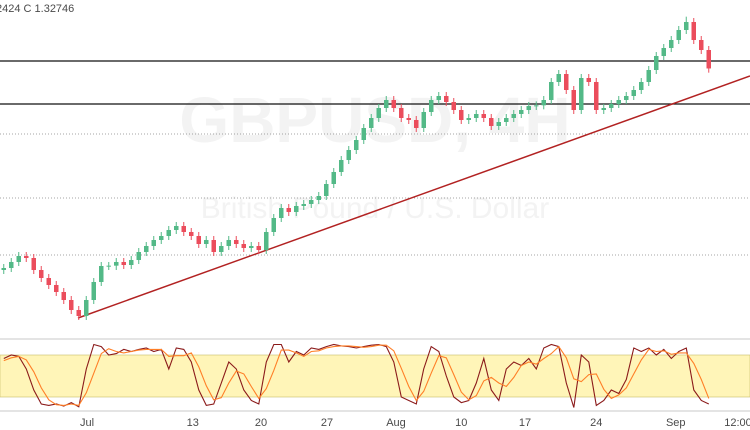 This screenshot has width=750, height=430. I want to click on x-tick-label: Aug, so click(396, 423).